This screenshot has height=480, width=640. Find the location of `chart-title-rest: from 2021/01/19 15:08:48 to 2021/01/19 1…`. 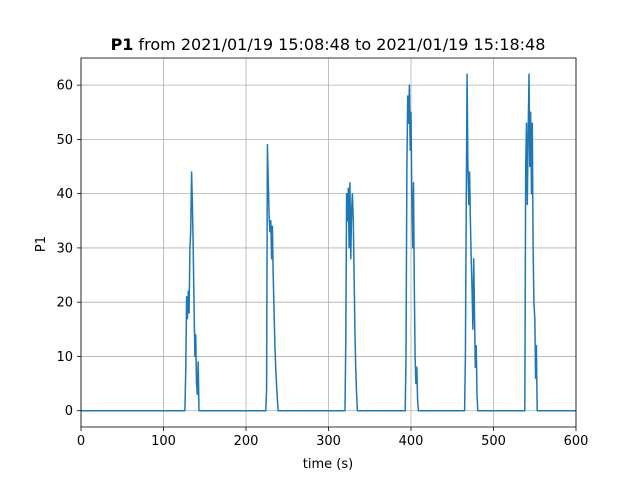

chart-title-rest: from 2021/01/19 15:08:48 to 2021/01/19 1… is located at coordinates (339, 44).